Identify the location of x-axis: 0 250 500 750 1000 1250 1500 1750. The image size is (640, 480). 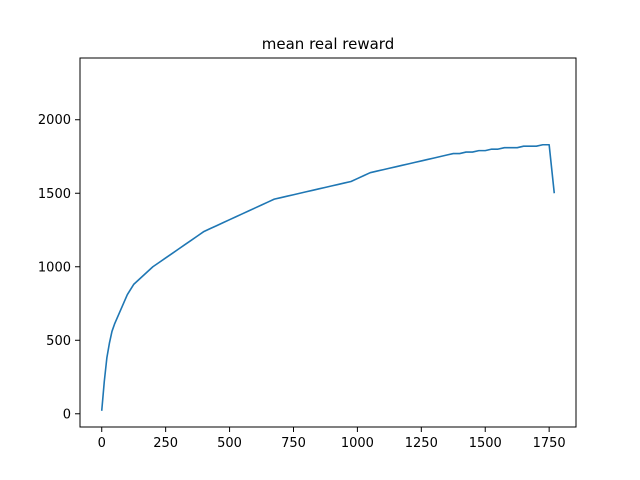
(332, 439).